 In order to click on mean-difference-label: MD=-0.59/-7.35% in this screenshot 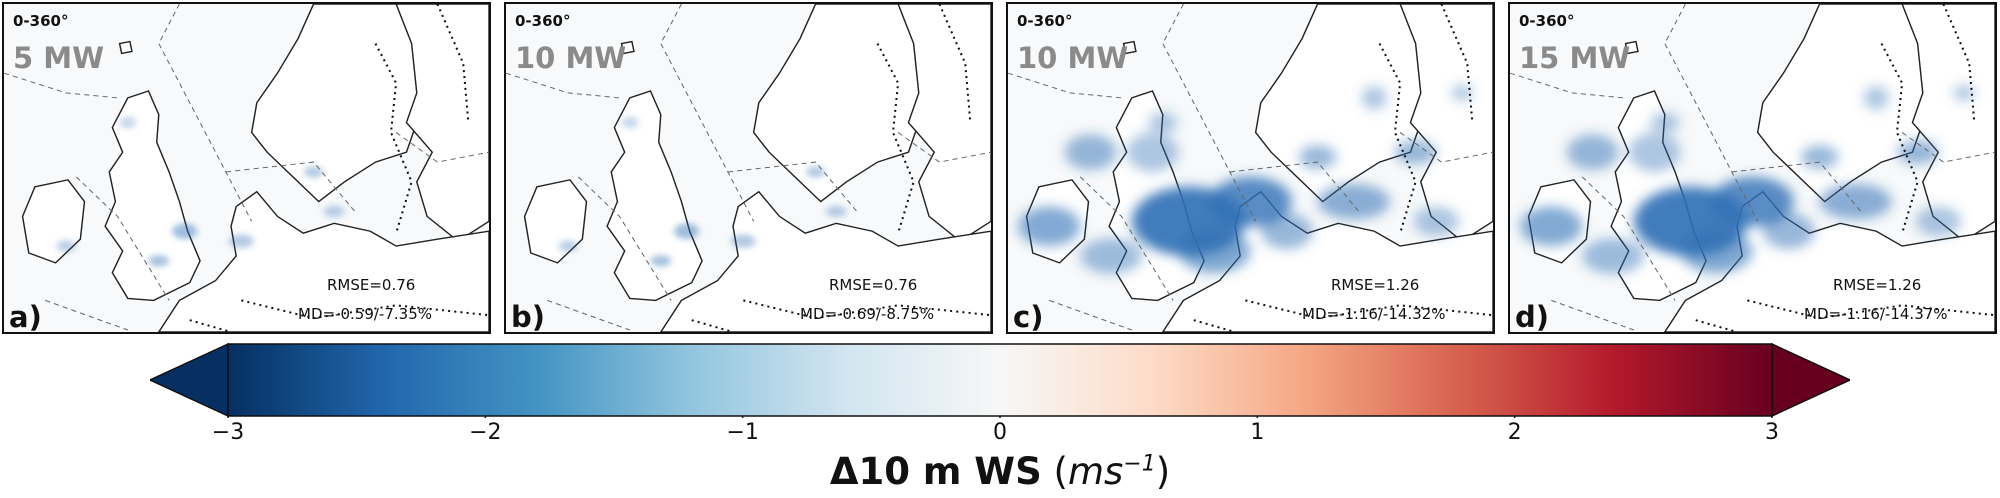, I will do `click(365, 314)`.